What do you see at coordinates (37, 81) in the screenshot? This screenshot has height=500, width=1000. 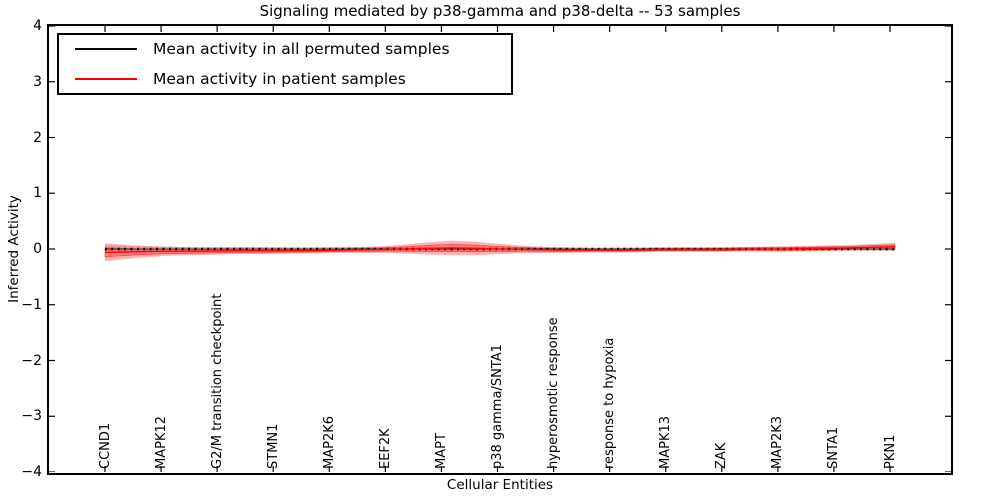 I see `y-tick-label: 3` at bounding box center [37, 81].